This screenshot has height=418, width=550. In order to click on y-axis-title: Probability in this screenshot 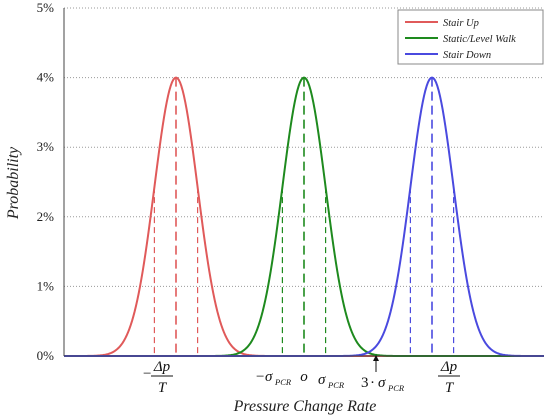, I will do `click(13, 183)`.